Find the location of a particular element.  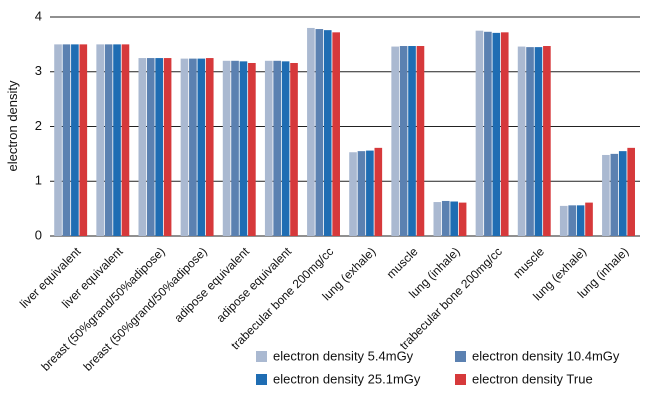

legend-label: electron density 10.4mGy is located at coordinates (546, 355).